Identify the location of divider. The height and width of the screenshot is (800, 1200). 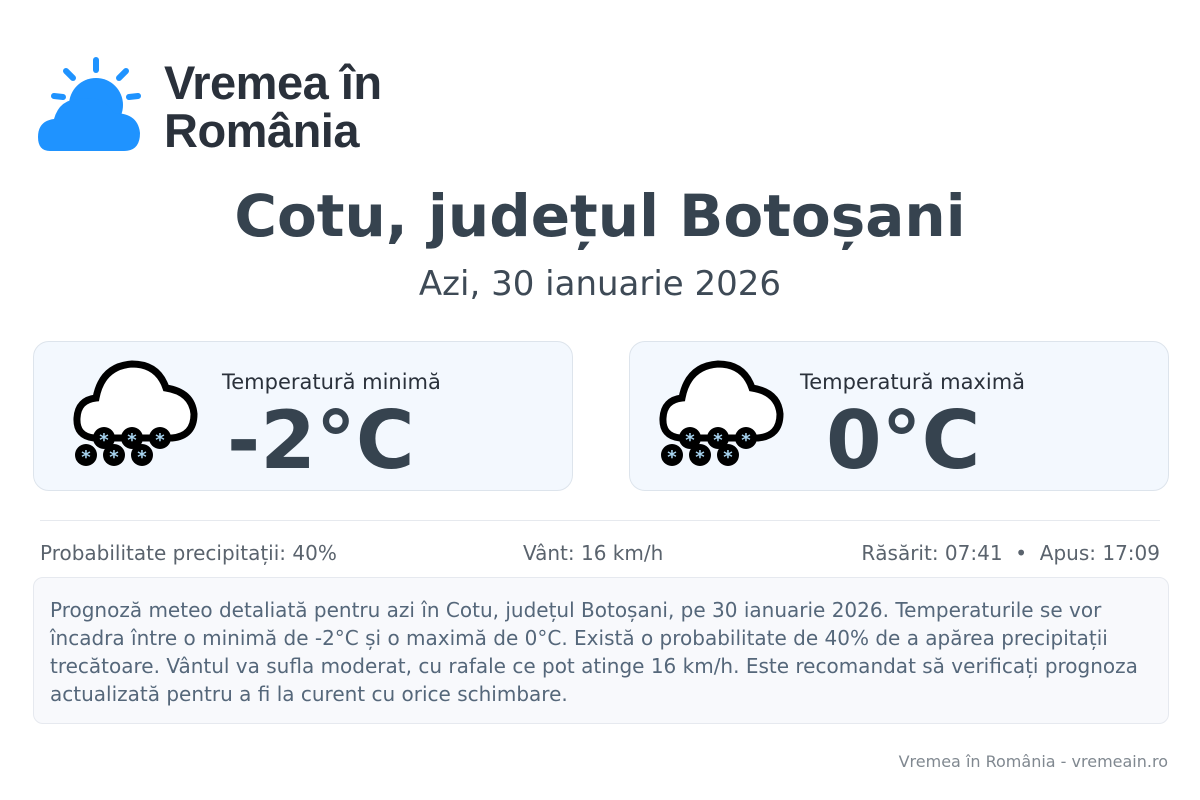
(600, 520).